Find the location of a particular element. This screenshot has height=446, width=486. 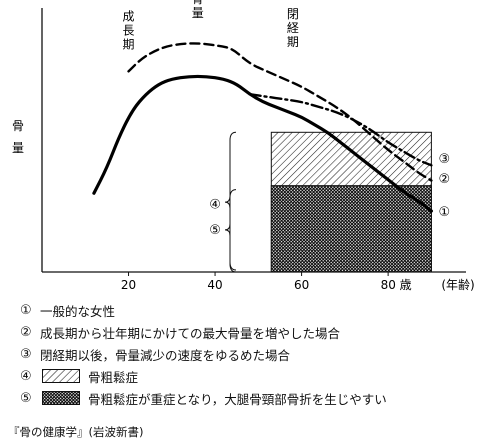

brace-osteoporosis is located at coordinates (230, 202).